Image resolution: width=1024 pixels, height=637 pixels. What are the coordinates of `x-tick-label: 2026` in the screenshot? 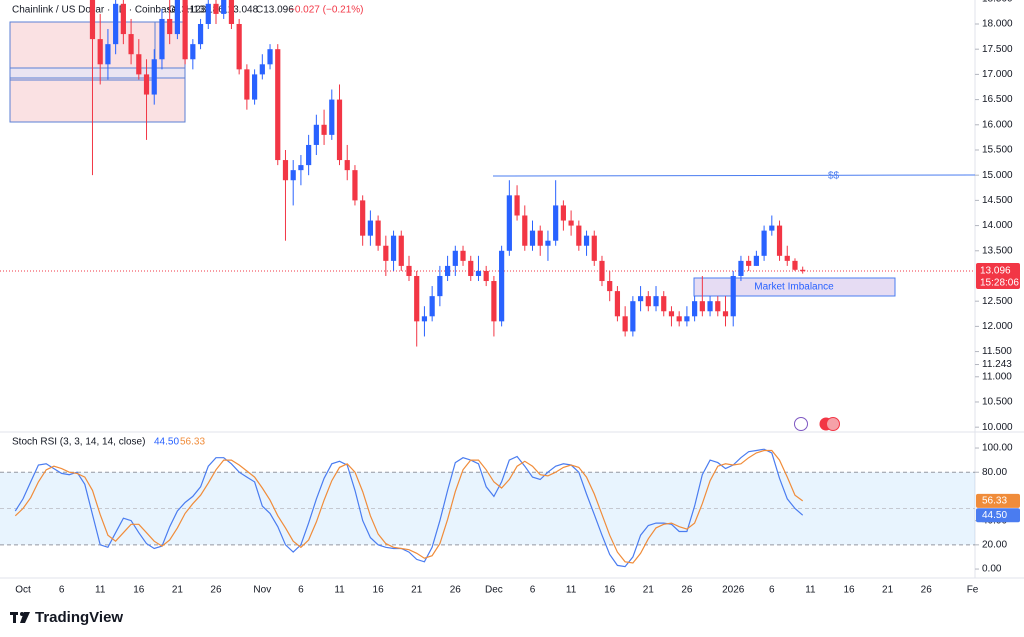 It's located at (733, 590).